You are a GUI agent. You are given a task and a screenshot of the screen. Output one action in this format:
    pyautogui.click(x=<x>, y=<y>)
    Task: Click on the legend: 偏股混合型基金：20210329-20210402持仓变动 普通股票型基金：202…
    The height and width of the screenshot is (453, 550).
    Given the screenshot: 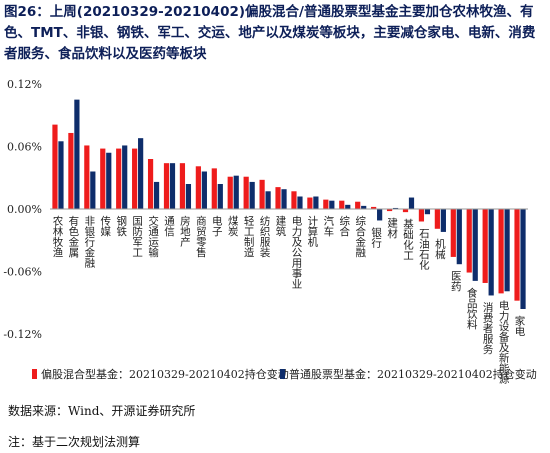 What is the action you would take?
    pyautogui.click(x=284, y=374)
    